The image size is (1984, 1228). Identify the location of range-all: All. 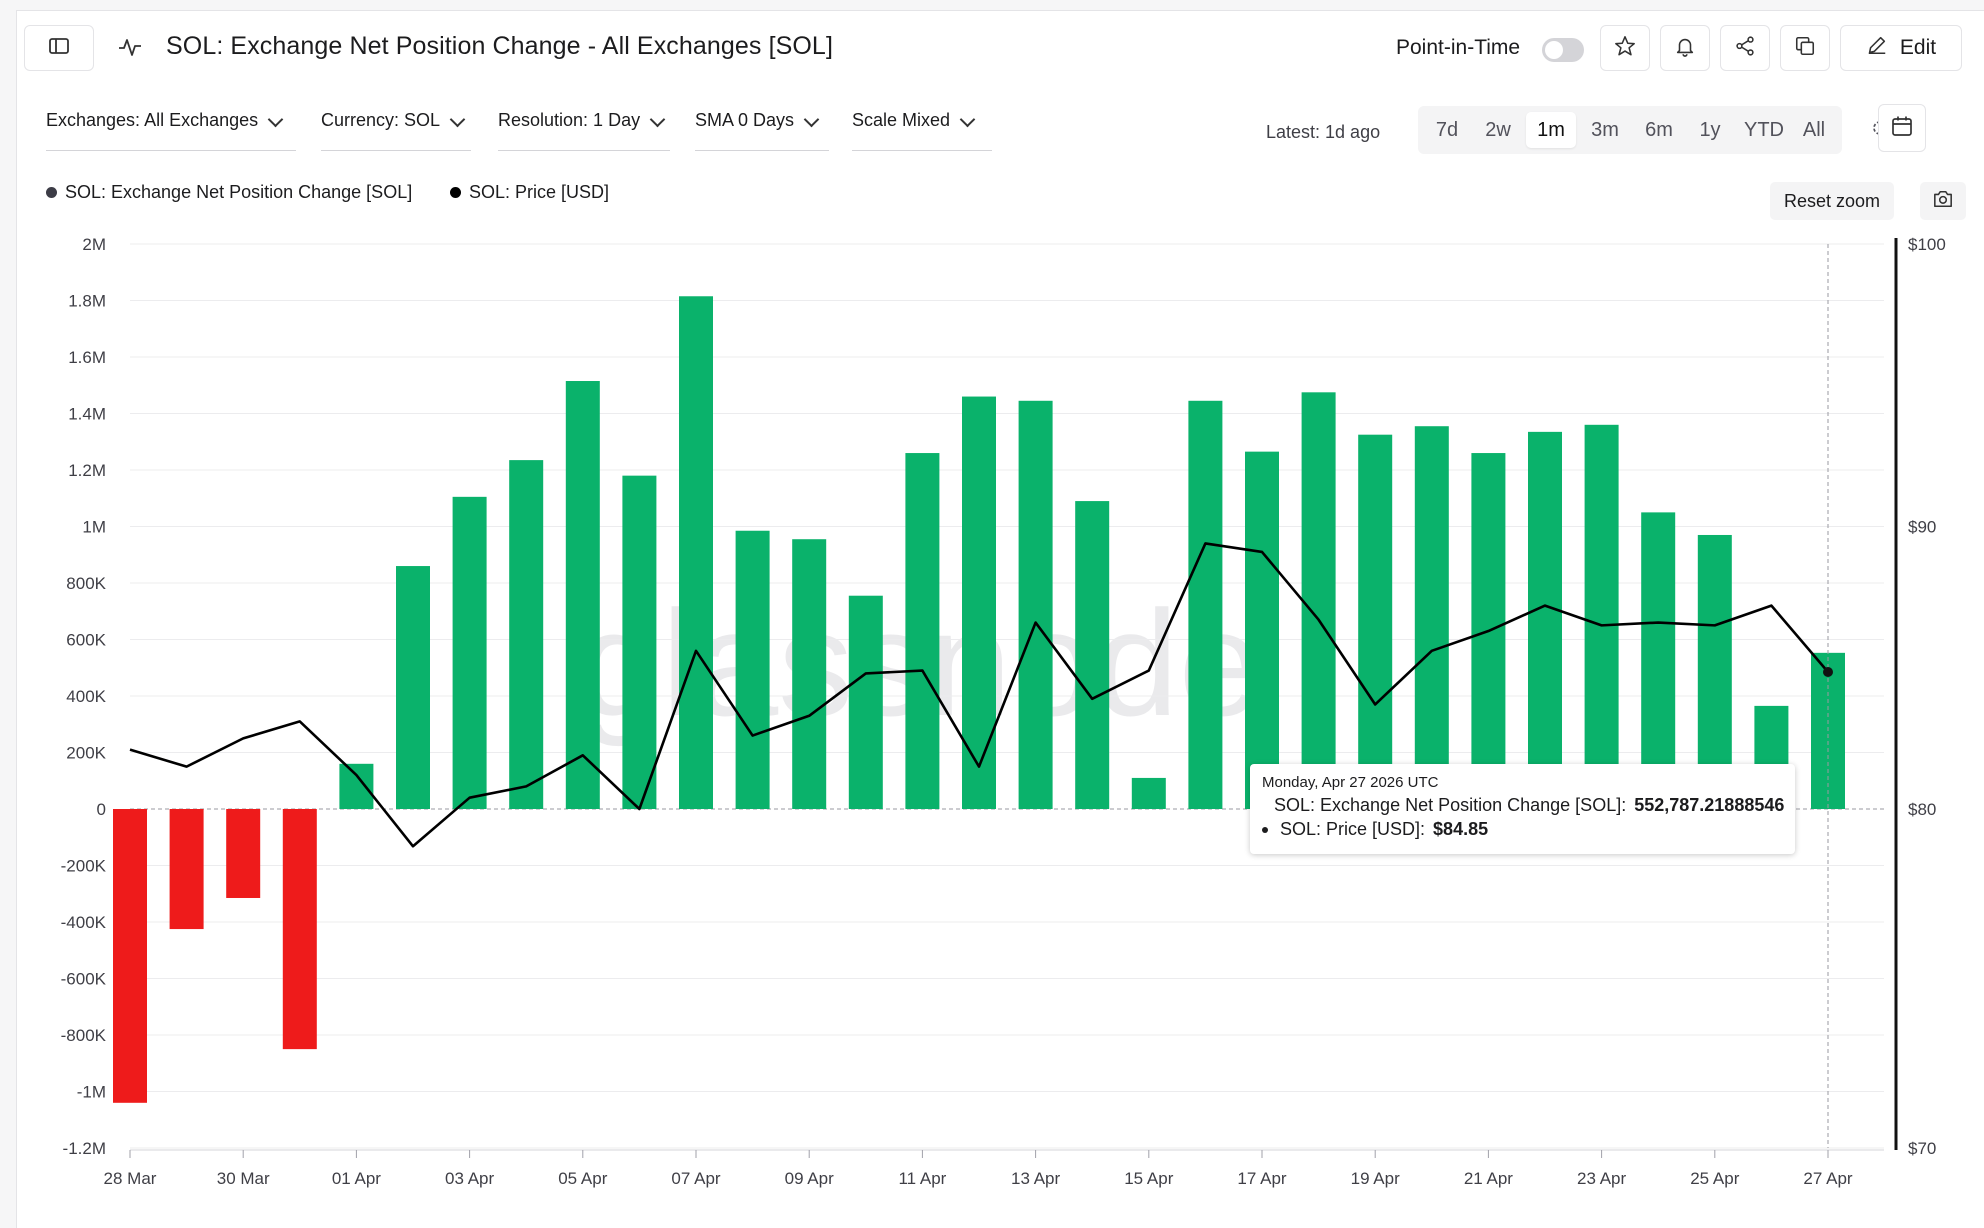
(1814, 130).